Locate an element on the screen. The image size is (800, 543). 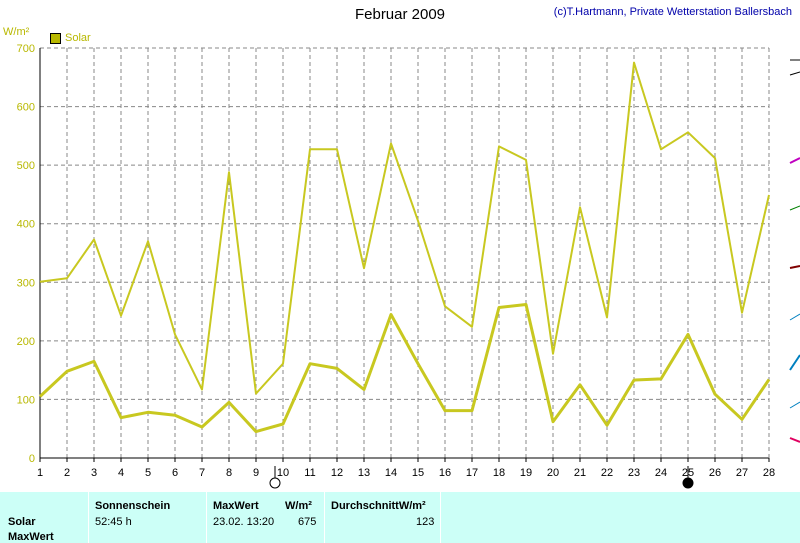
x-tick-label: 8 is located at coordinates (229, 473).